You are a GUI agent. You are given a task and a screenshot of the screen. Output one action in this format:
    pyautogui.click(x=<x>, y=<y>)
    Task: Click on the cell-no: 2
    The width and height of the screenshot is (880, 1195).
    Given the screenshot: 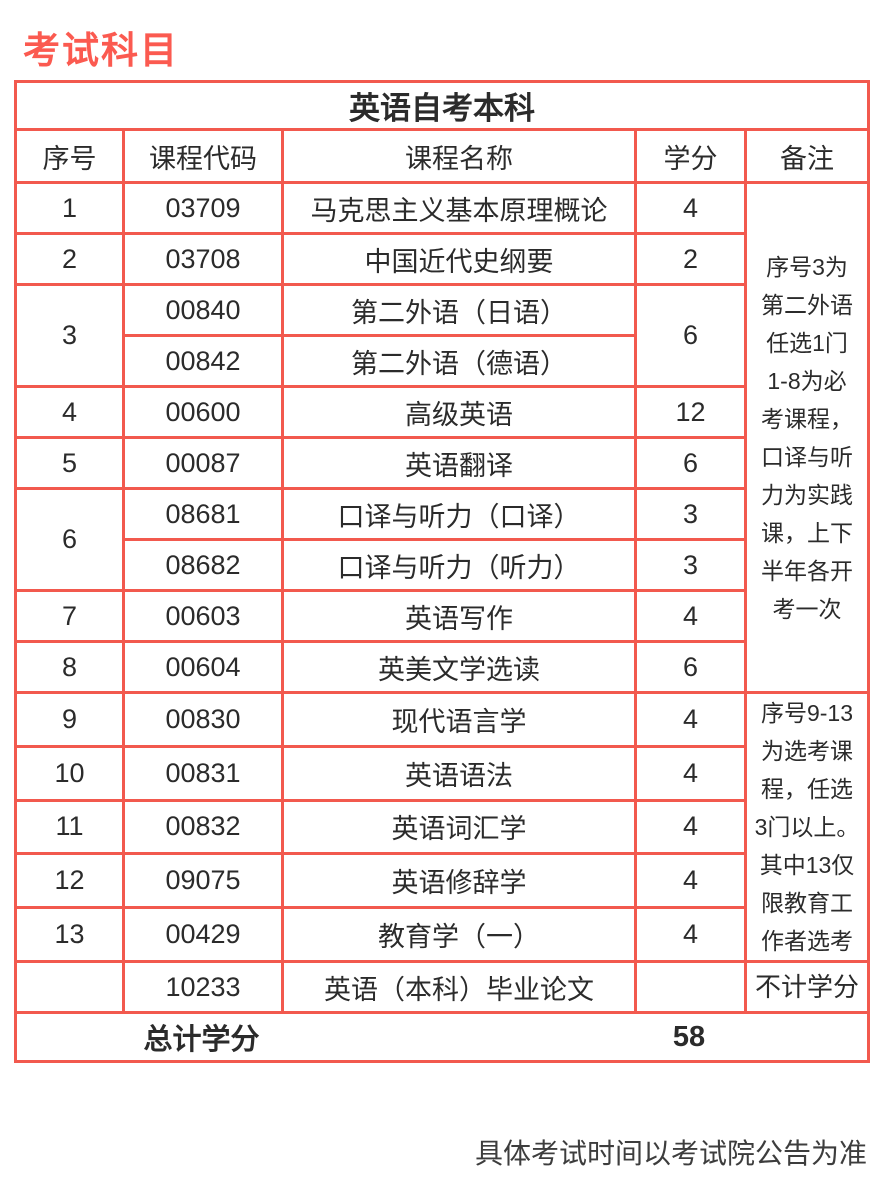 What is the action you would take?
    pyautogui.click(x=69, y=259)
    